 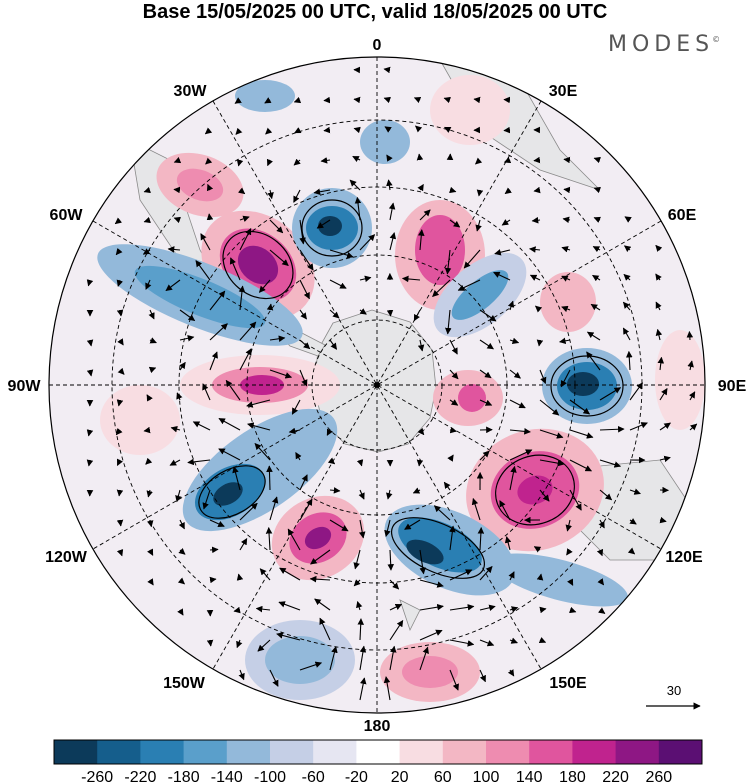 I want to click on colorbar-tick-label: 260, so click(x=658, y=776).